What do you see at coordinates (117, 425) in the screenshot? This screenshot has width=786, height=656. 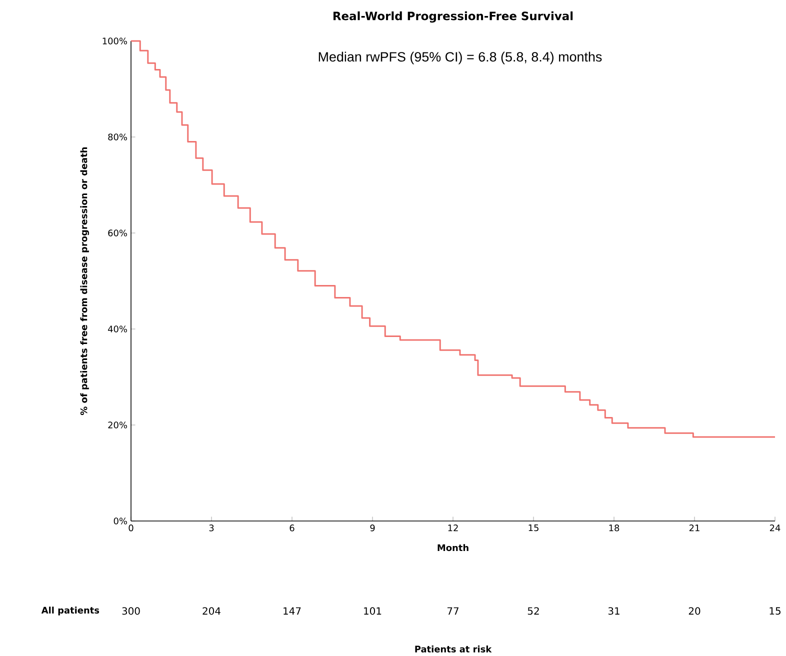 I see `y-tick-label: 20%` at bounding box center [117, 425].